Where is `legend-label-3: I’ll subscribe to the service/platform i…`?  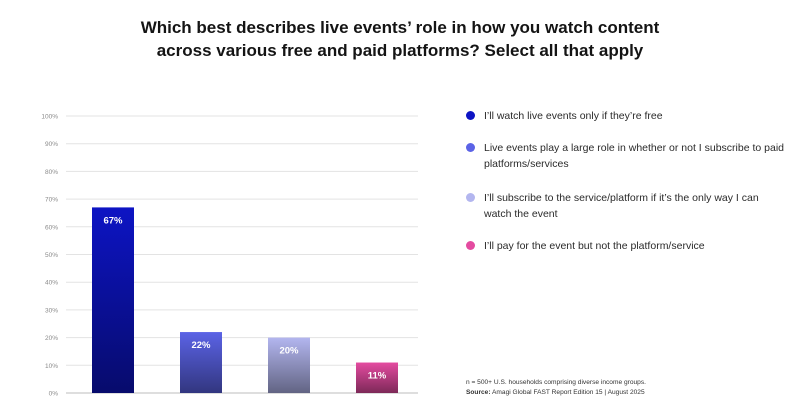 legend-label-3: I’ll subscribe to the service/platform i… is located at coordinates (621, 206).